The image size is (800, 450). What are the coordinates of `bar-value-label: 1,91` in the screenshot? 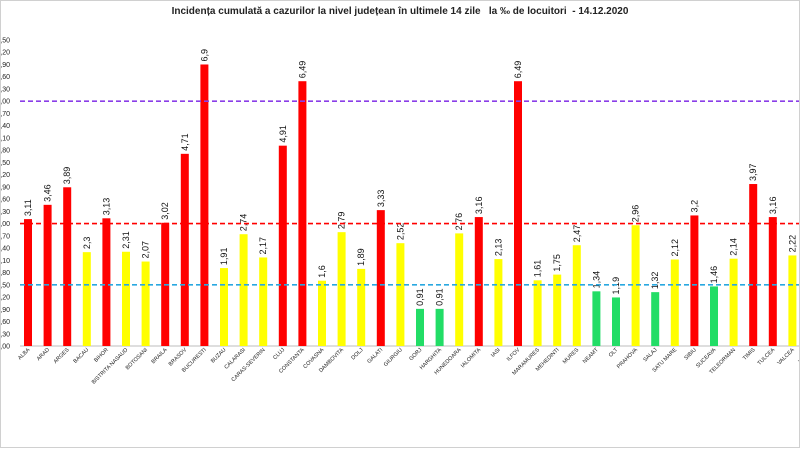 It's located at (224, 257).